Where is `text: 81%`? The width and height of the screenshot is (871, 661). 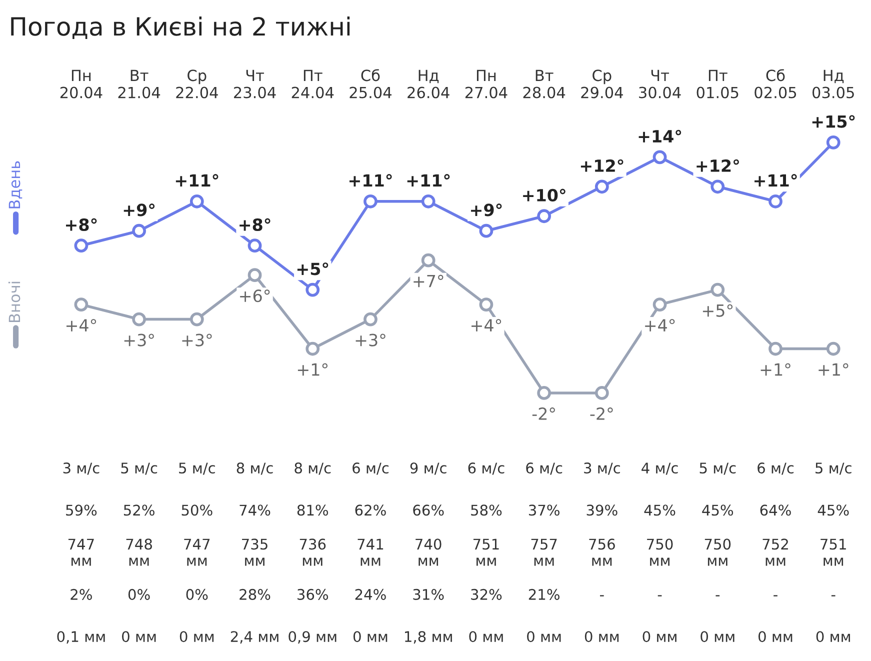
text: 81% is located at coordinates (312, 510).